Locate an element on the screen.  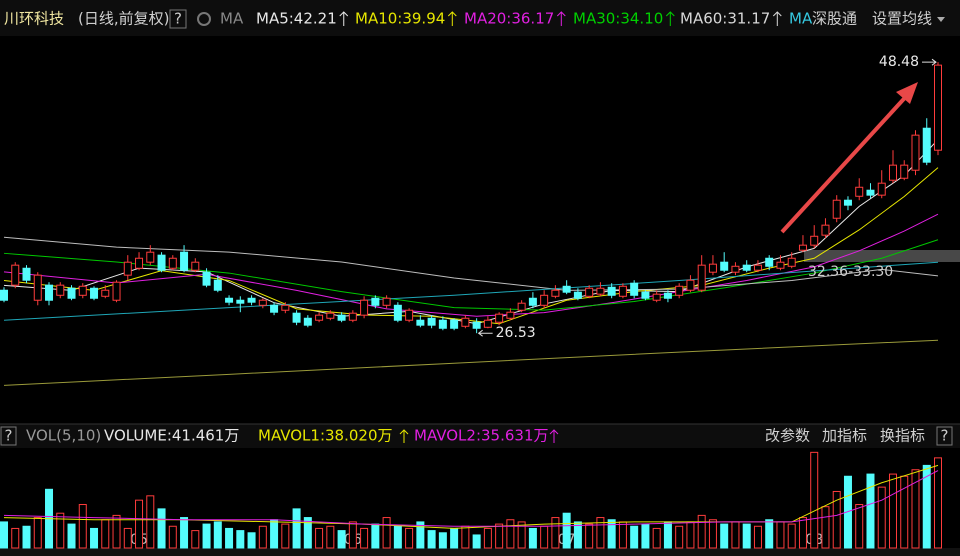
mavol2-value: MAVOL2:35.631万 is located at coordinates (481, 436).